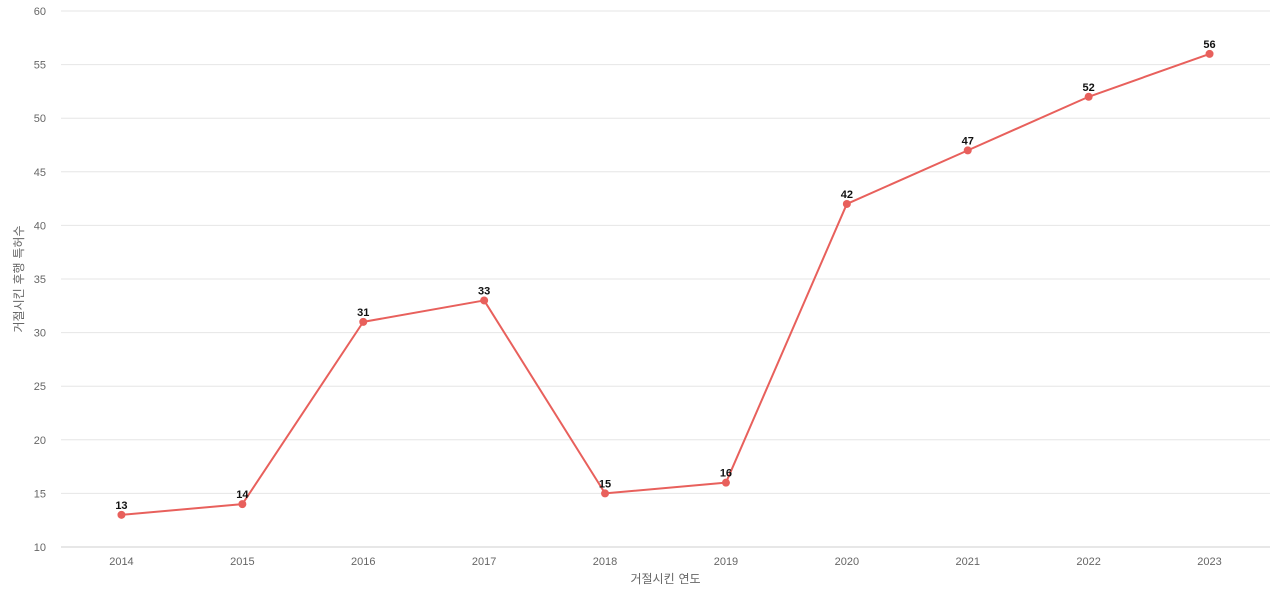 The height and width of the screenshot is (600, 1280). I want to click on x-tick-label: 2022, so click(1088, 562).